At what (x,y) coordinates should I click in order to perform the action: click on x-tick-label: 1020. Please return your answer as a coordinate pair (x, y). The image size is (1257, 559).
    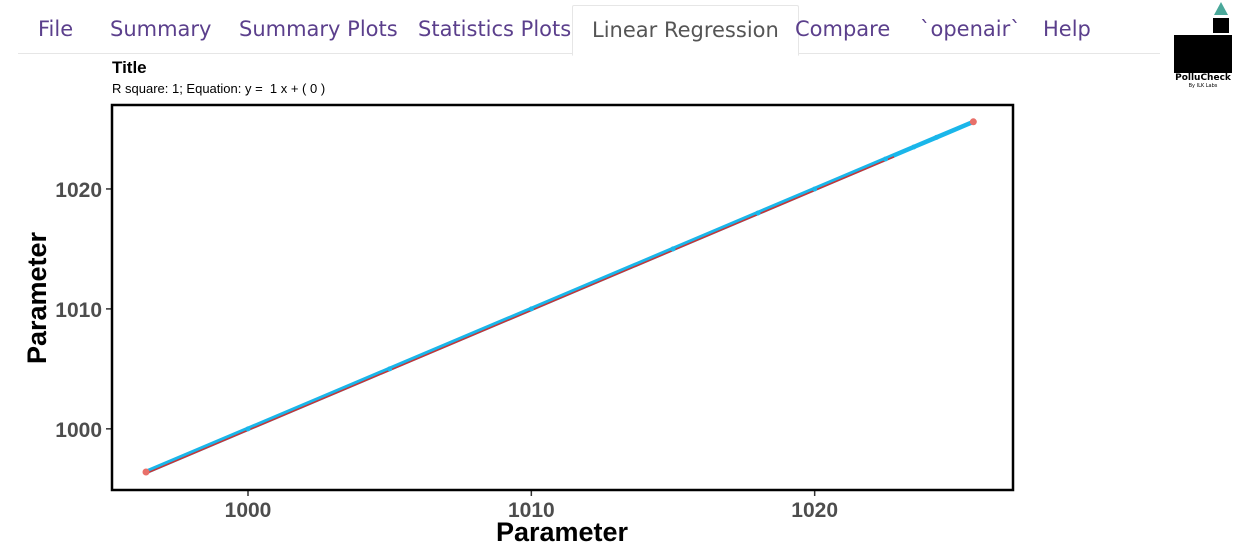
    Looking at the image, I should click on (814, 510).